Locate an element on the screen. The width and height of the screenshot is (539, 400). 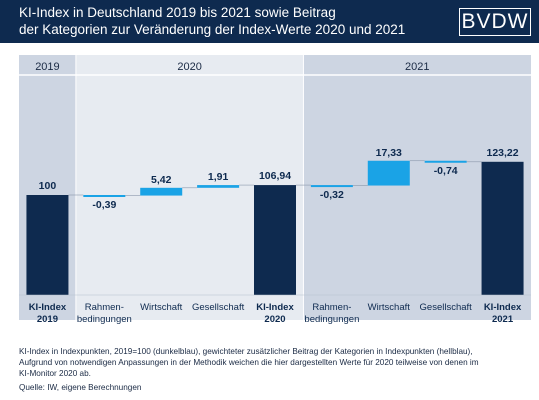
category-label: 2019 is located at coordinates (47, 319).